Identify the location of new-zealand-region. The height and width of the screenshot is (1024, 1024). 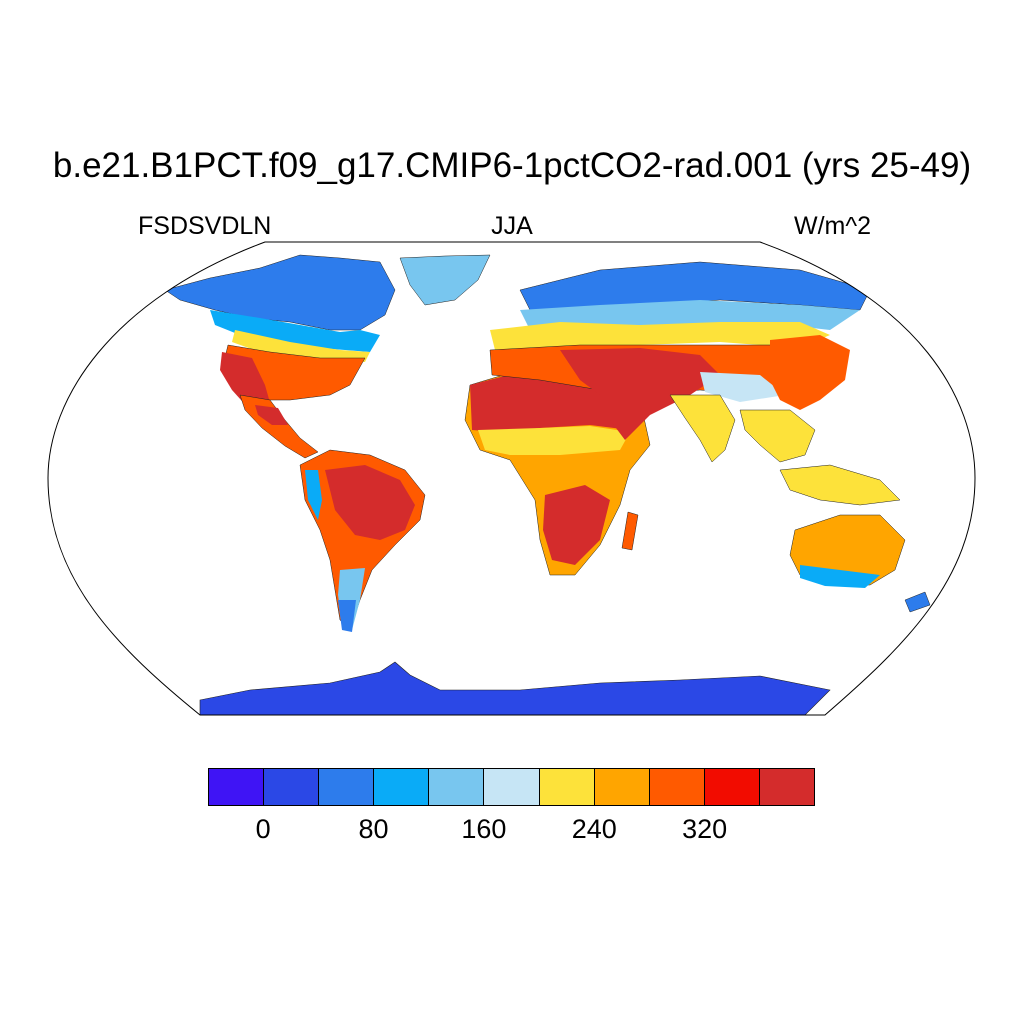
(917, 602).